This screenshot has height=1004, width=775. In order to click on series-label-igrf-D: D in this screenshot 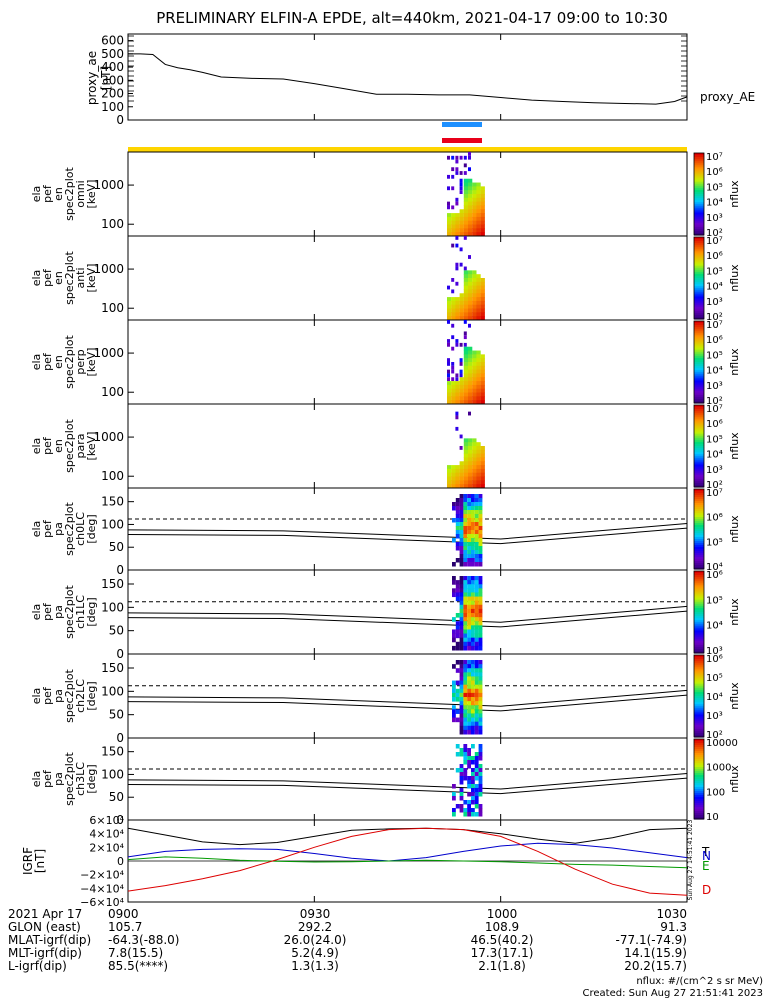, I will do `click(706, 890)`.